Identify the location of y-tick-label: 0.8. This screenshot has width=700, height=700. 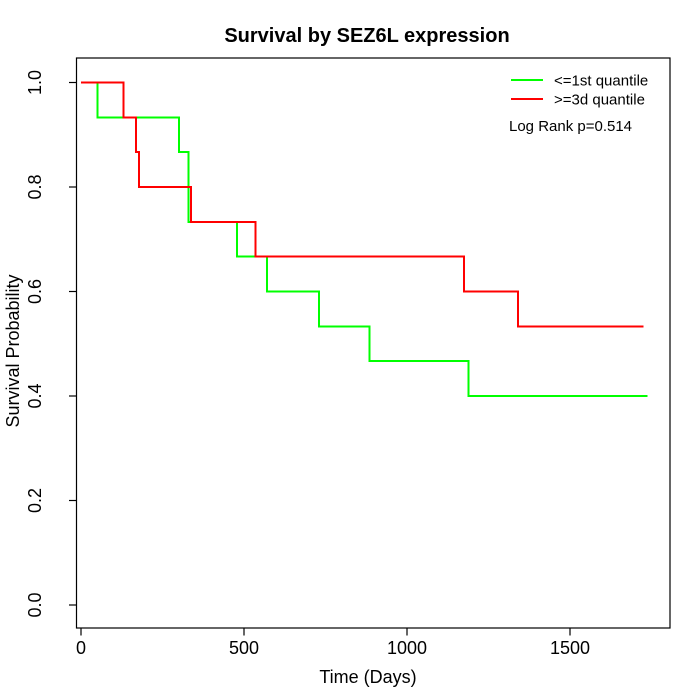
(35, 186).